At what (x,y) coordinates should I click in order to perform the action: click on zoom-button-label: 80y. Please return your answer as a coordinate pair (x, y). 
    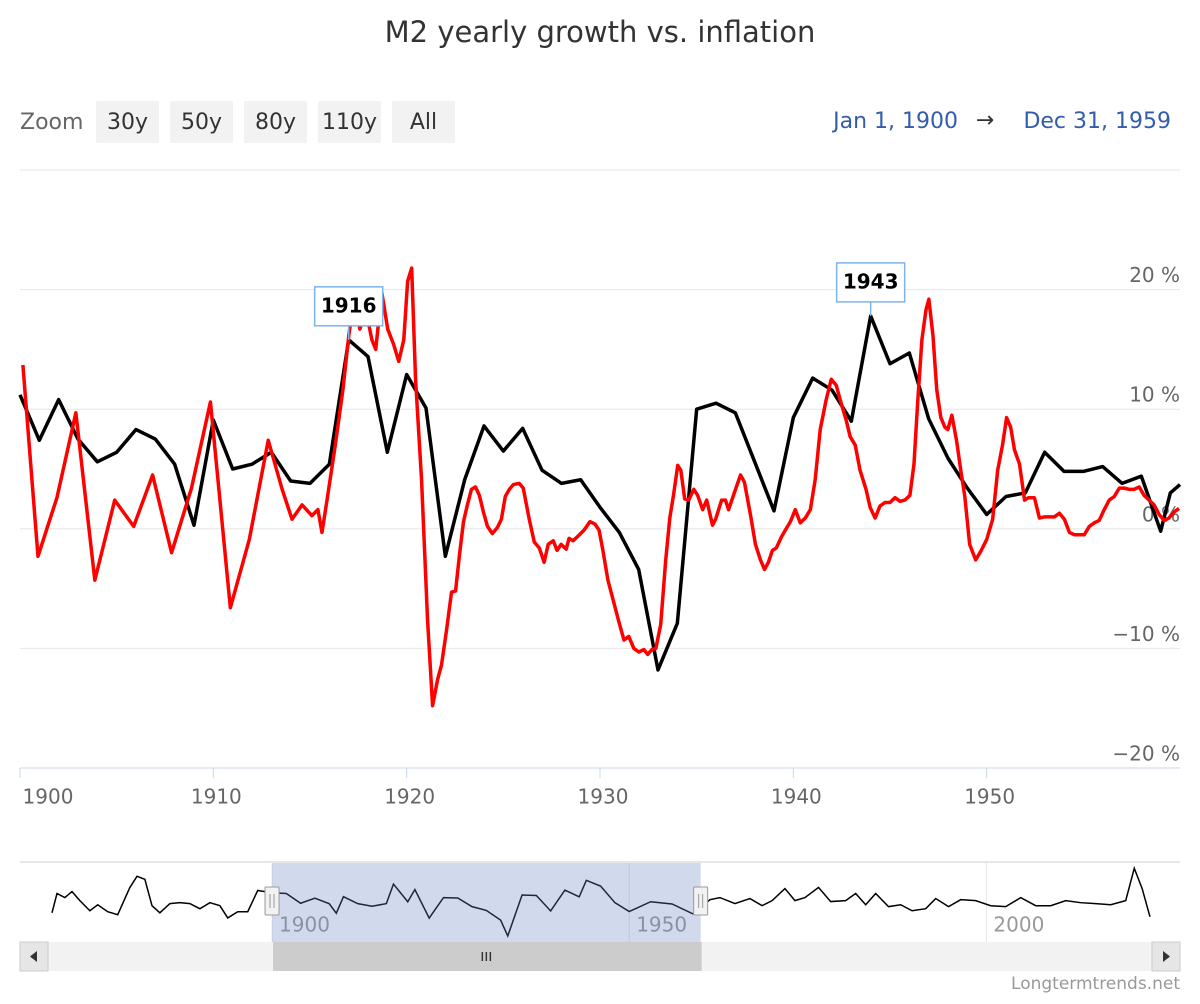
    Looking at the image, I should click on (275, 122).